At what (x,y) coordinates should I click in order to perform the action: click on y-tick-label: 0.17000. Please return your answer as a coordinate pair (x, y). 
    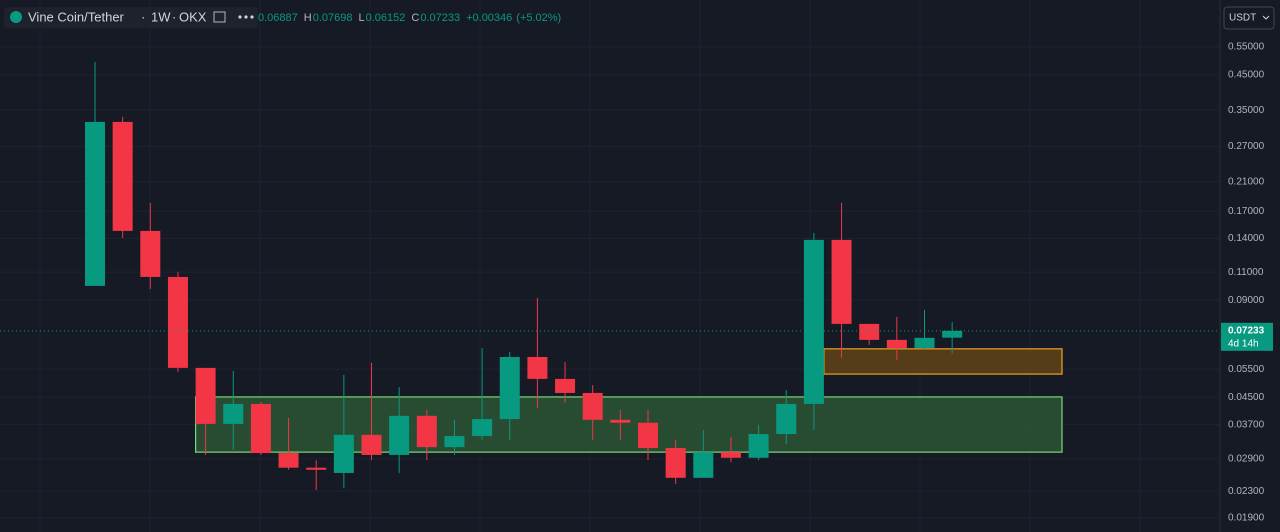
    Looking at the image, I should click on (1246, 211).